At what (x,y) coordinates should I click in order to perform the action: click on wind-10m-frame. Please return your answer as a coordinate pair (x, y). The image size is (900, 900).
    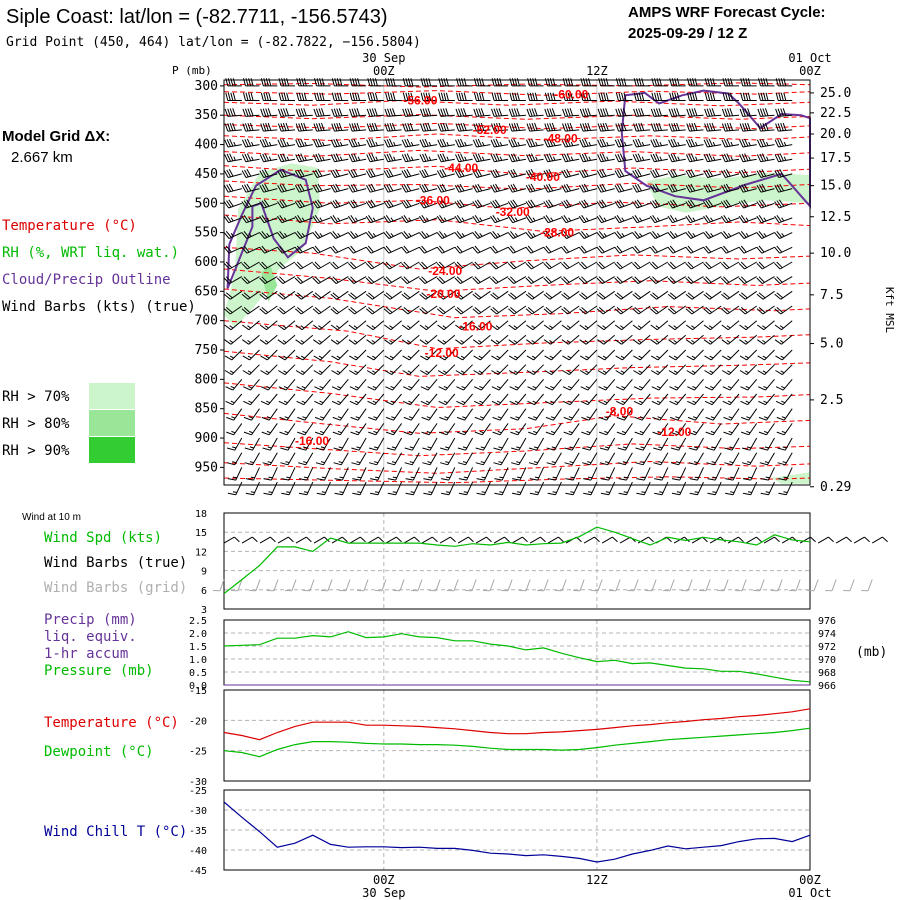
    Looking at the image, I should click on (517, 561).